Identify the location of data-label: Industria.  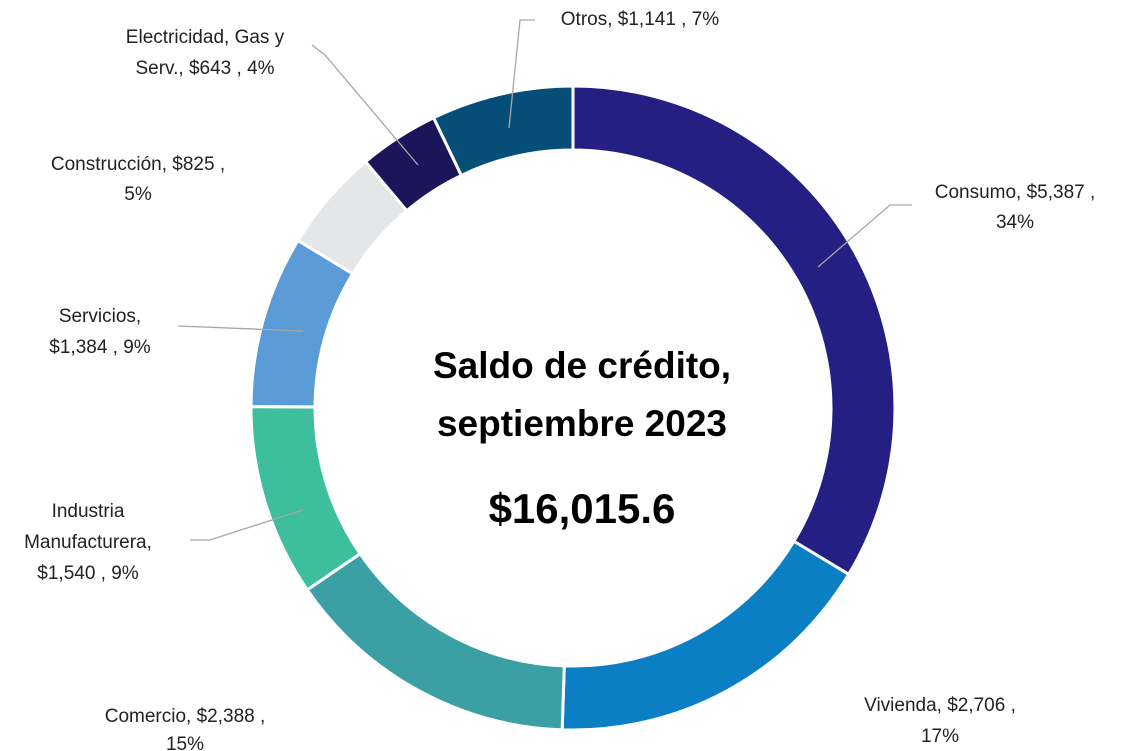
(88, 511).